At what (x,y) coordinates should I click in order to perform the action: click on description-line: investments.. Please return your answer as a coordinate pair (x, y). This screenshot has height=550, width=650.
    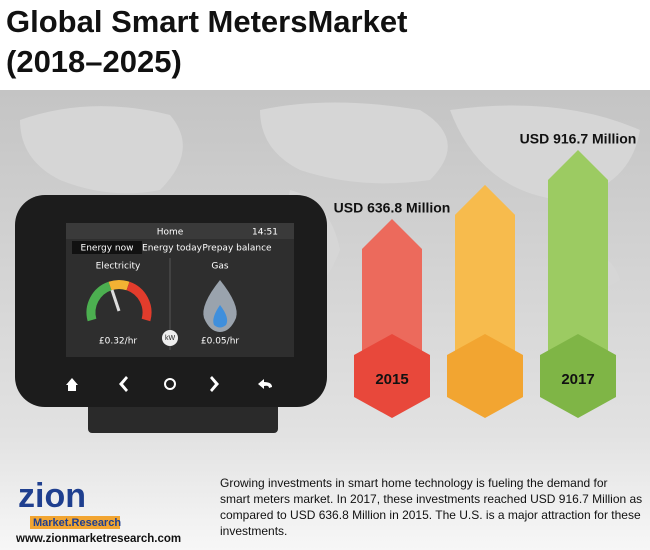
    Looking at the image, I should click on (253, 531).